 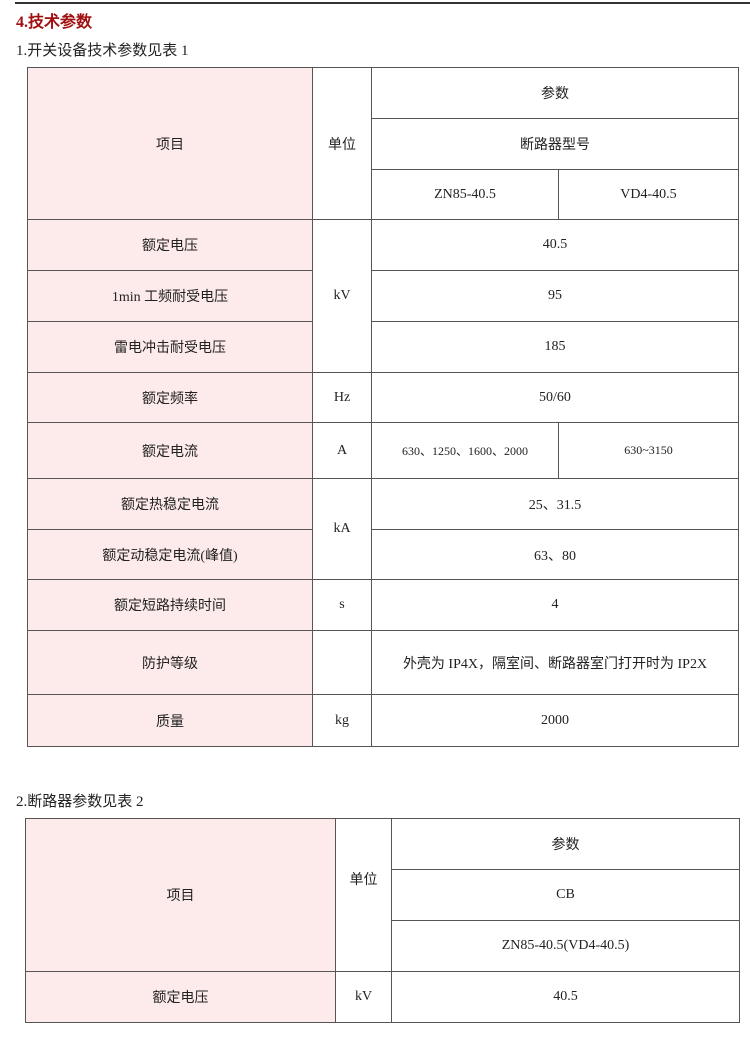 What do you see at coordinates (102, 51) in the screenshot?
I see `table1-caption: 1.开关设备技术参数见表 1` at bounding box center [102, 51].